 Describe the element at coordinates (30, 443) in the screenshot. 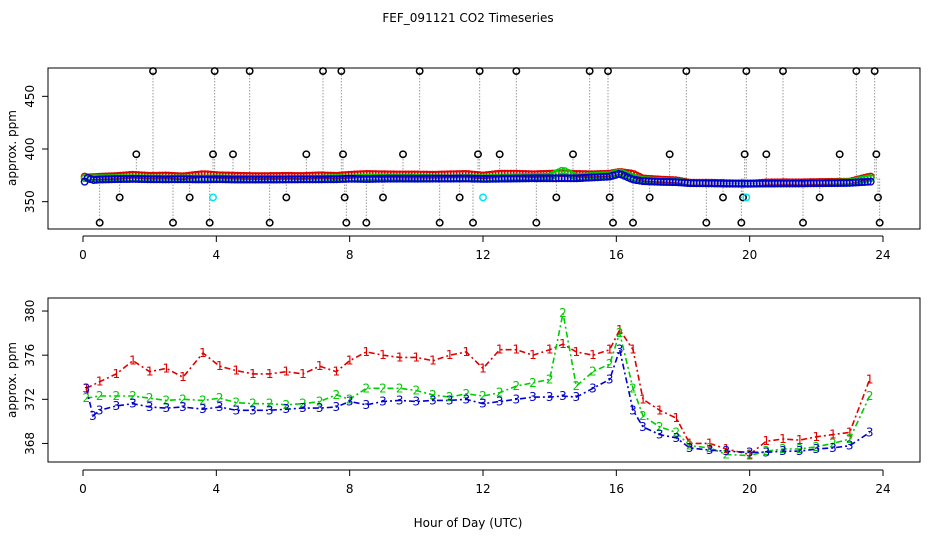

I see `bottom-y-tick-label: 368` at that location.